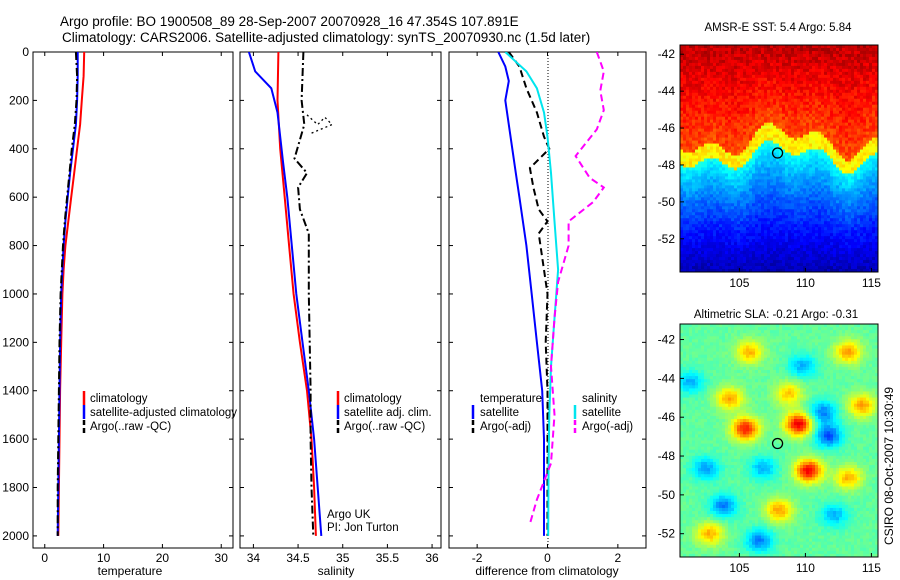 This screenshot has width=900, height=580. Describe the element at coordinates (667, 91) in the screenshot. I see `sst-map-ytick-label: -44` at that location.